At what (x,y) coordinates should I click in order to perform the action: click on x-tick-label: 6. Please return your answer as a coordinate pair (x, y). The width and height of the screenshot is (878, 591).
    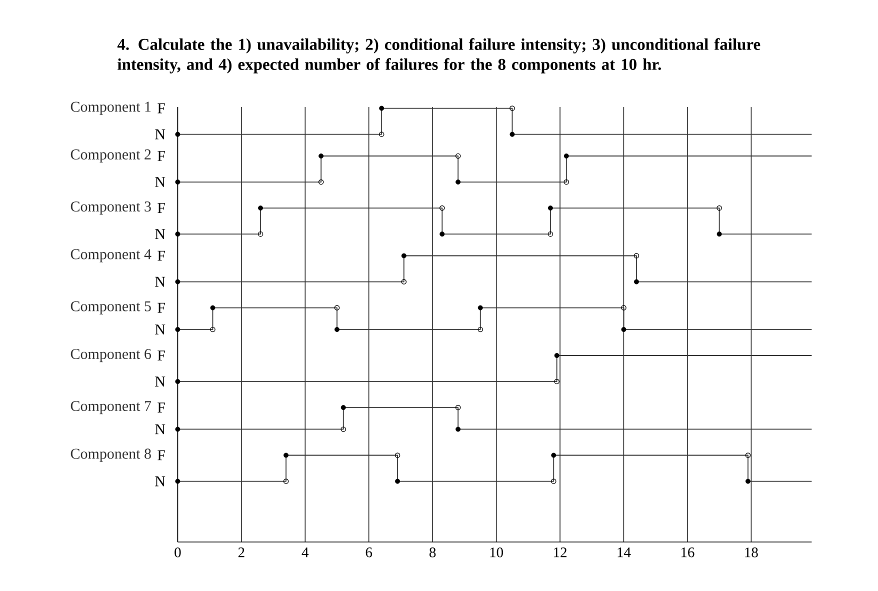
    Looking at the image, I should click on (369, 553).